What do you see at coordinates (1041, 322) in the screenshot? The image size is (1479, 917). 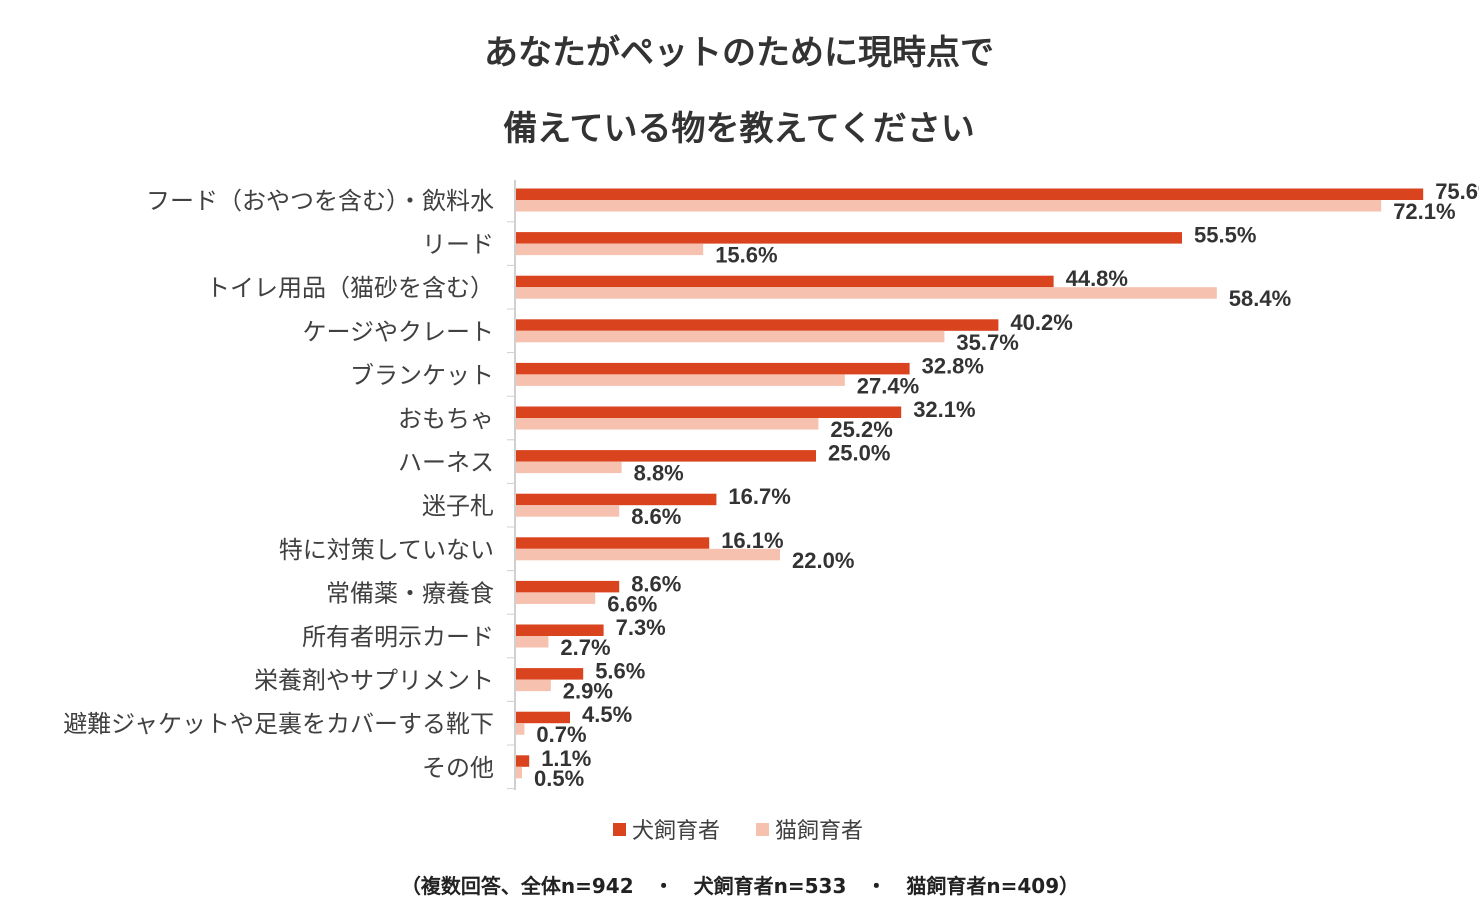 I see `value-label-dog-owner: 40.2%` at bounding box center [1041, 322].